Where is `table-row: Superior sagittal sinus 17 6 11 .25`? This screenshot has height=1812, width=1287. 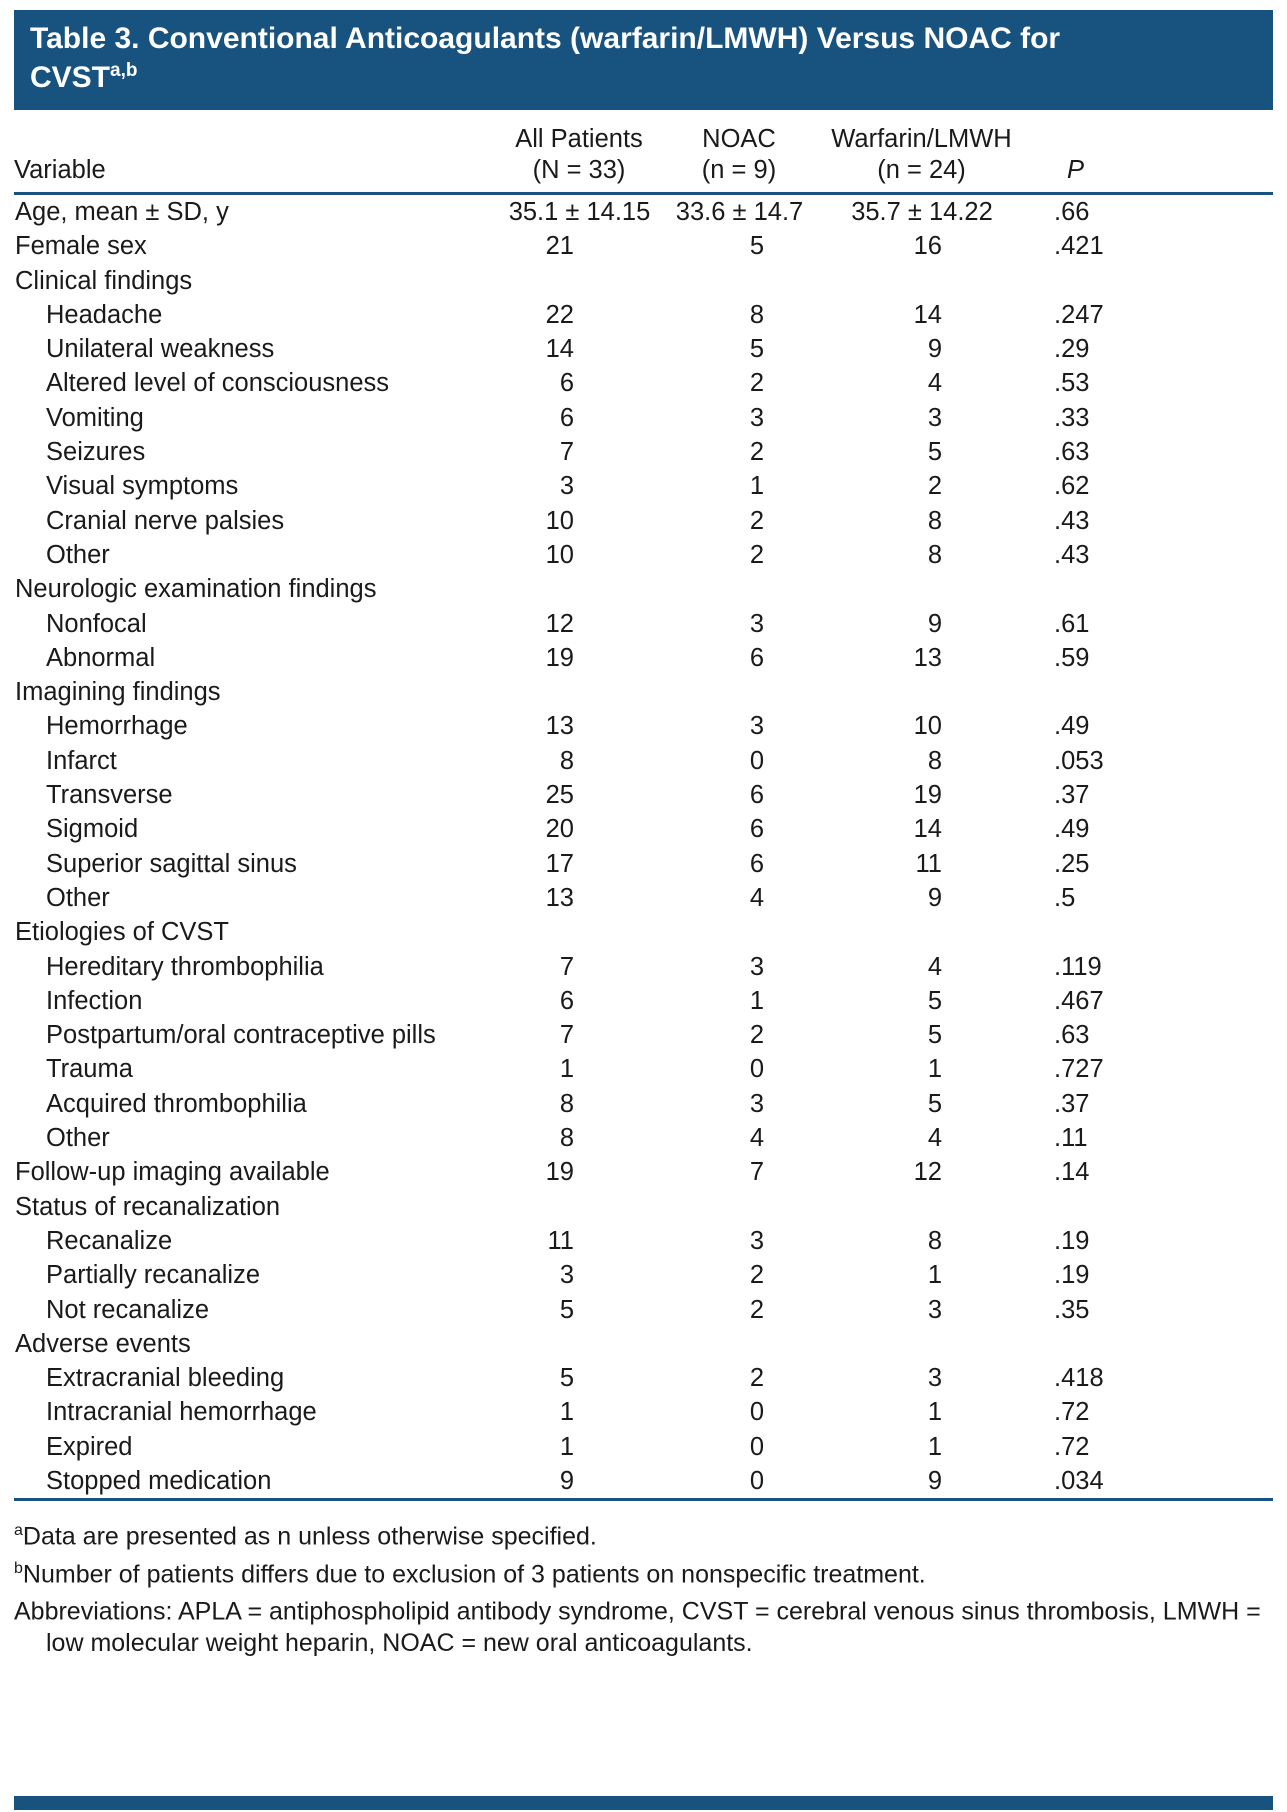 table-row: Superior sagittal sinus 17 6 11 .25 is located at coordinates (643, 864).